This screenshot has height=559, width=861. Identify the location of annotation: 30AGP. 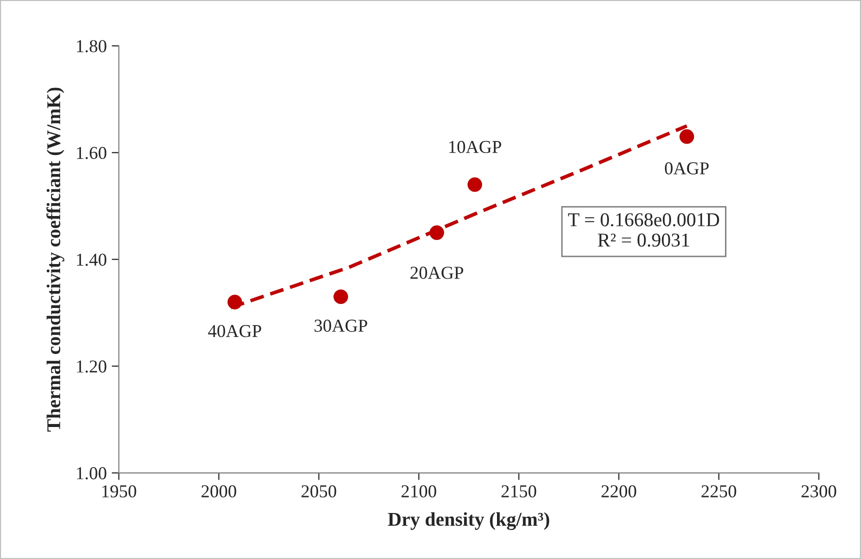
(341, 326).